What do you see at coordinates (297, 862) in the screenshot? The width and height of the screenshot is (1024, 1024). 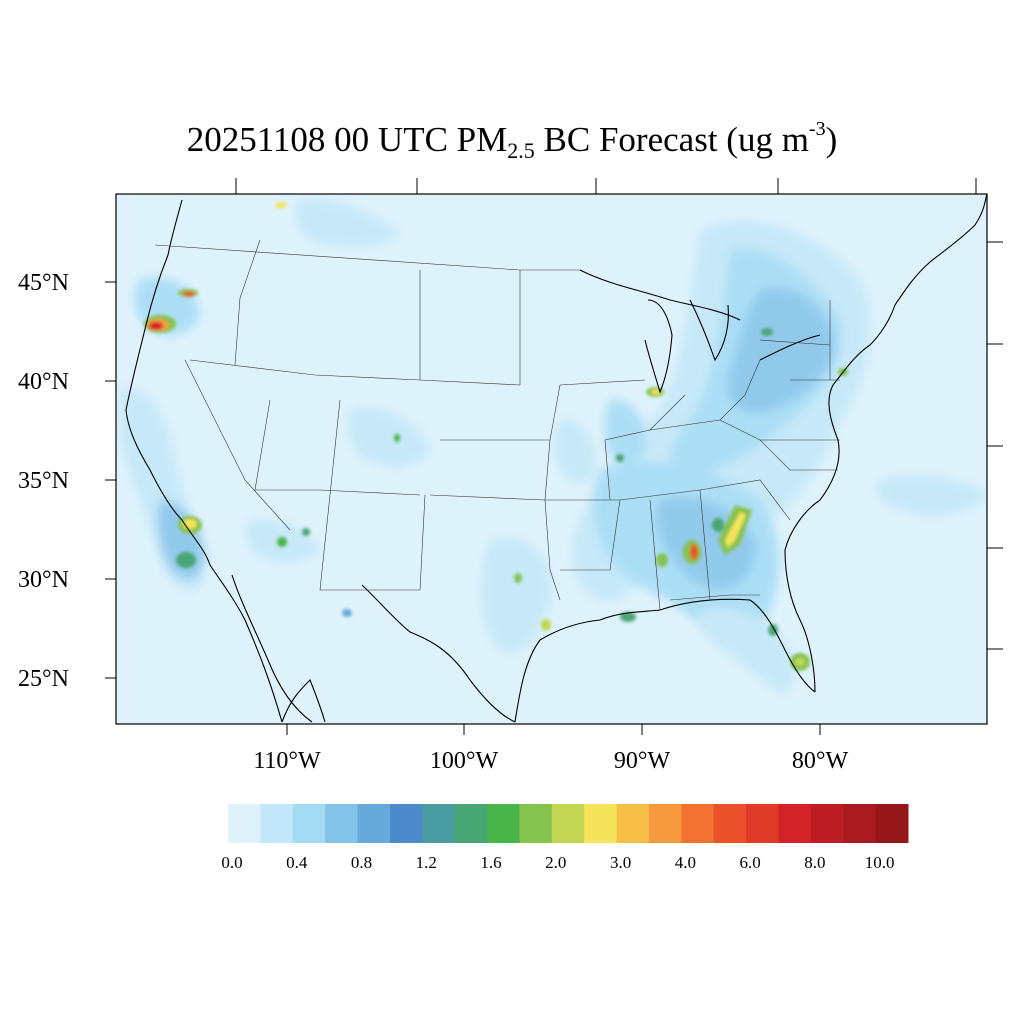 I see `colorbar-tick-label: 0.4` at bounding box center [297, 862].